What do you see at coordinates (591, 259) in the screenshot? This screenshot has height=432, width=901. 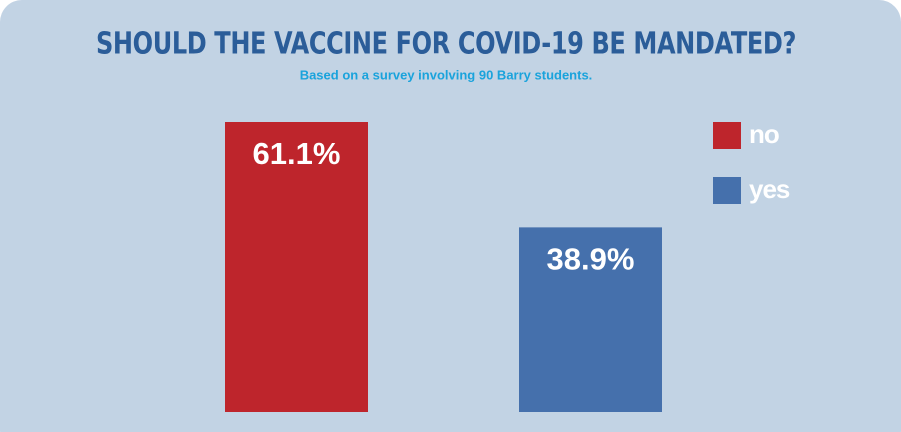 I see `value-label: 38.9%` at bounding box center [591, 259].